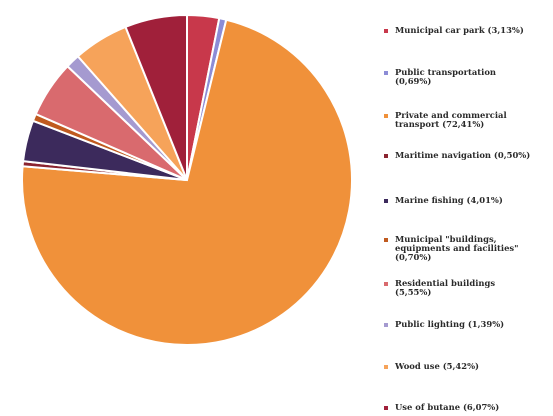  I want to click on legend-item: Public lighting (1,39%), so click(444, 324).